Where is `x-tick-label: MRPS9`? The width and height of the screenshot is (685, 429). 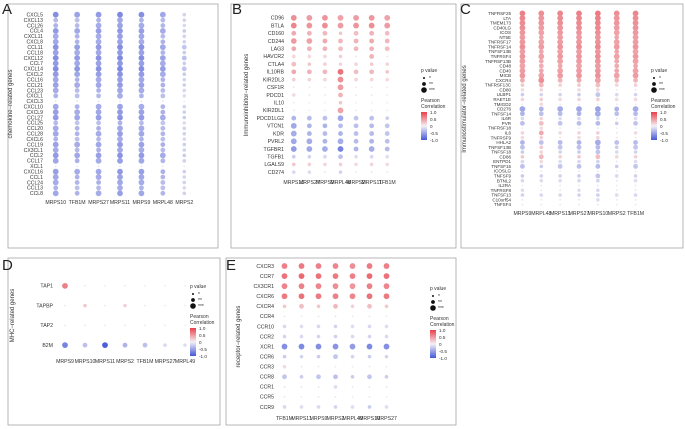 x-tick-label: MRPS9 is located at coordinates (522, 214).